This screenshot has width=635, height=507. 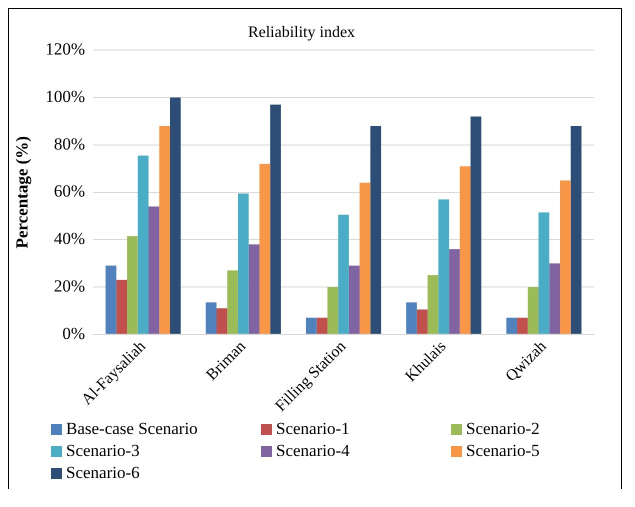 I want to click on y-axis-title: Percentage (%), so click(x=22, y=192).